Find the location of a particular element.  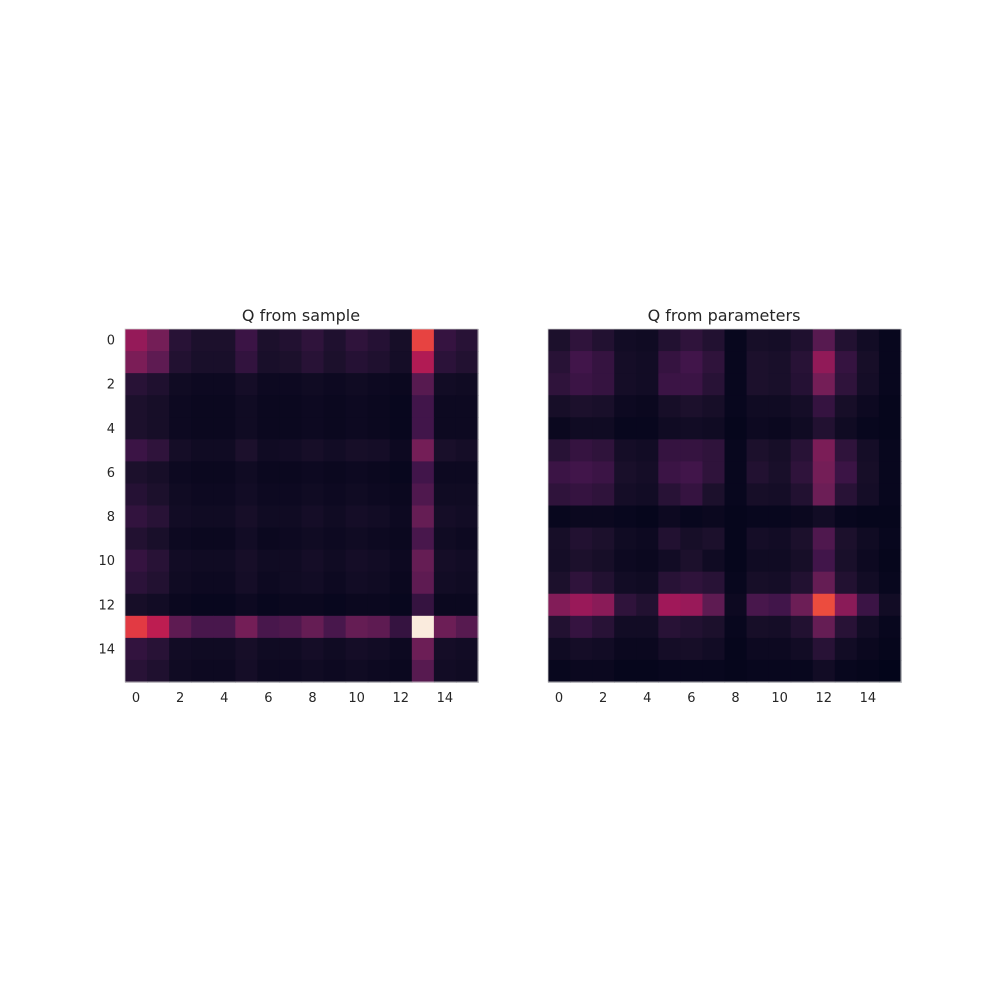

heatmap-parameters-cells is located at coordinates (724, 505).